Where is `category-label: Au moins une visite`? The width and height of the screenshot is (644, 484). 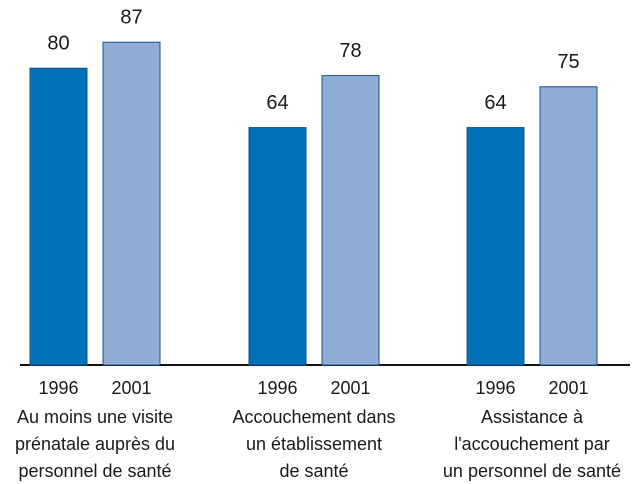
category-label: Au moins une visite is located at coordinates (95, 417).